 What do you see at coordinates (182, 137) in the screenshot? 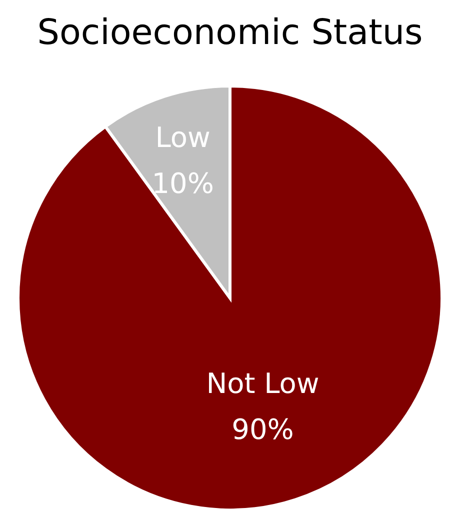
I see `slice-label: Low` at bounding box center [182, 137].